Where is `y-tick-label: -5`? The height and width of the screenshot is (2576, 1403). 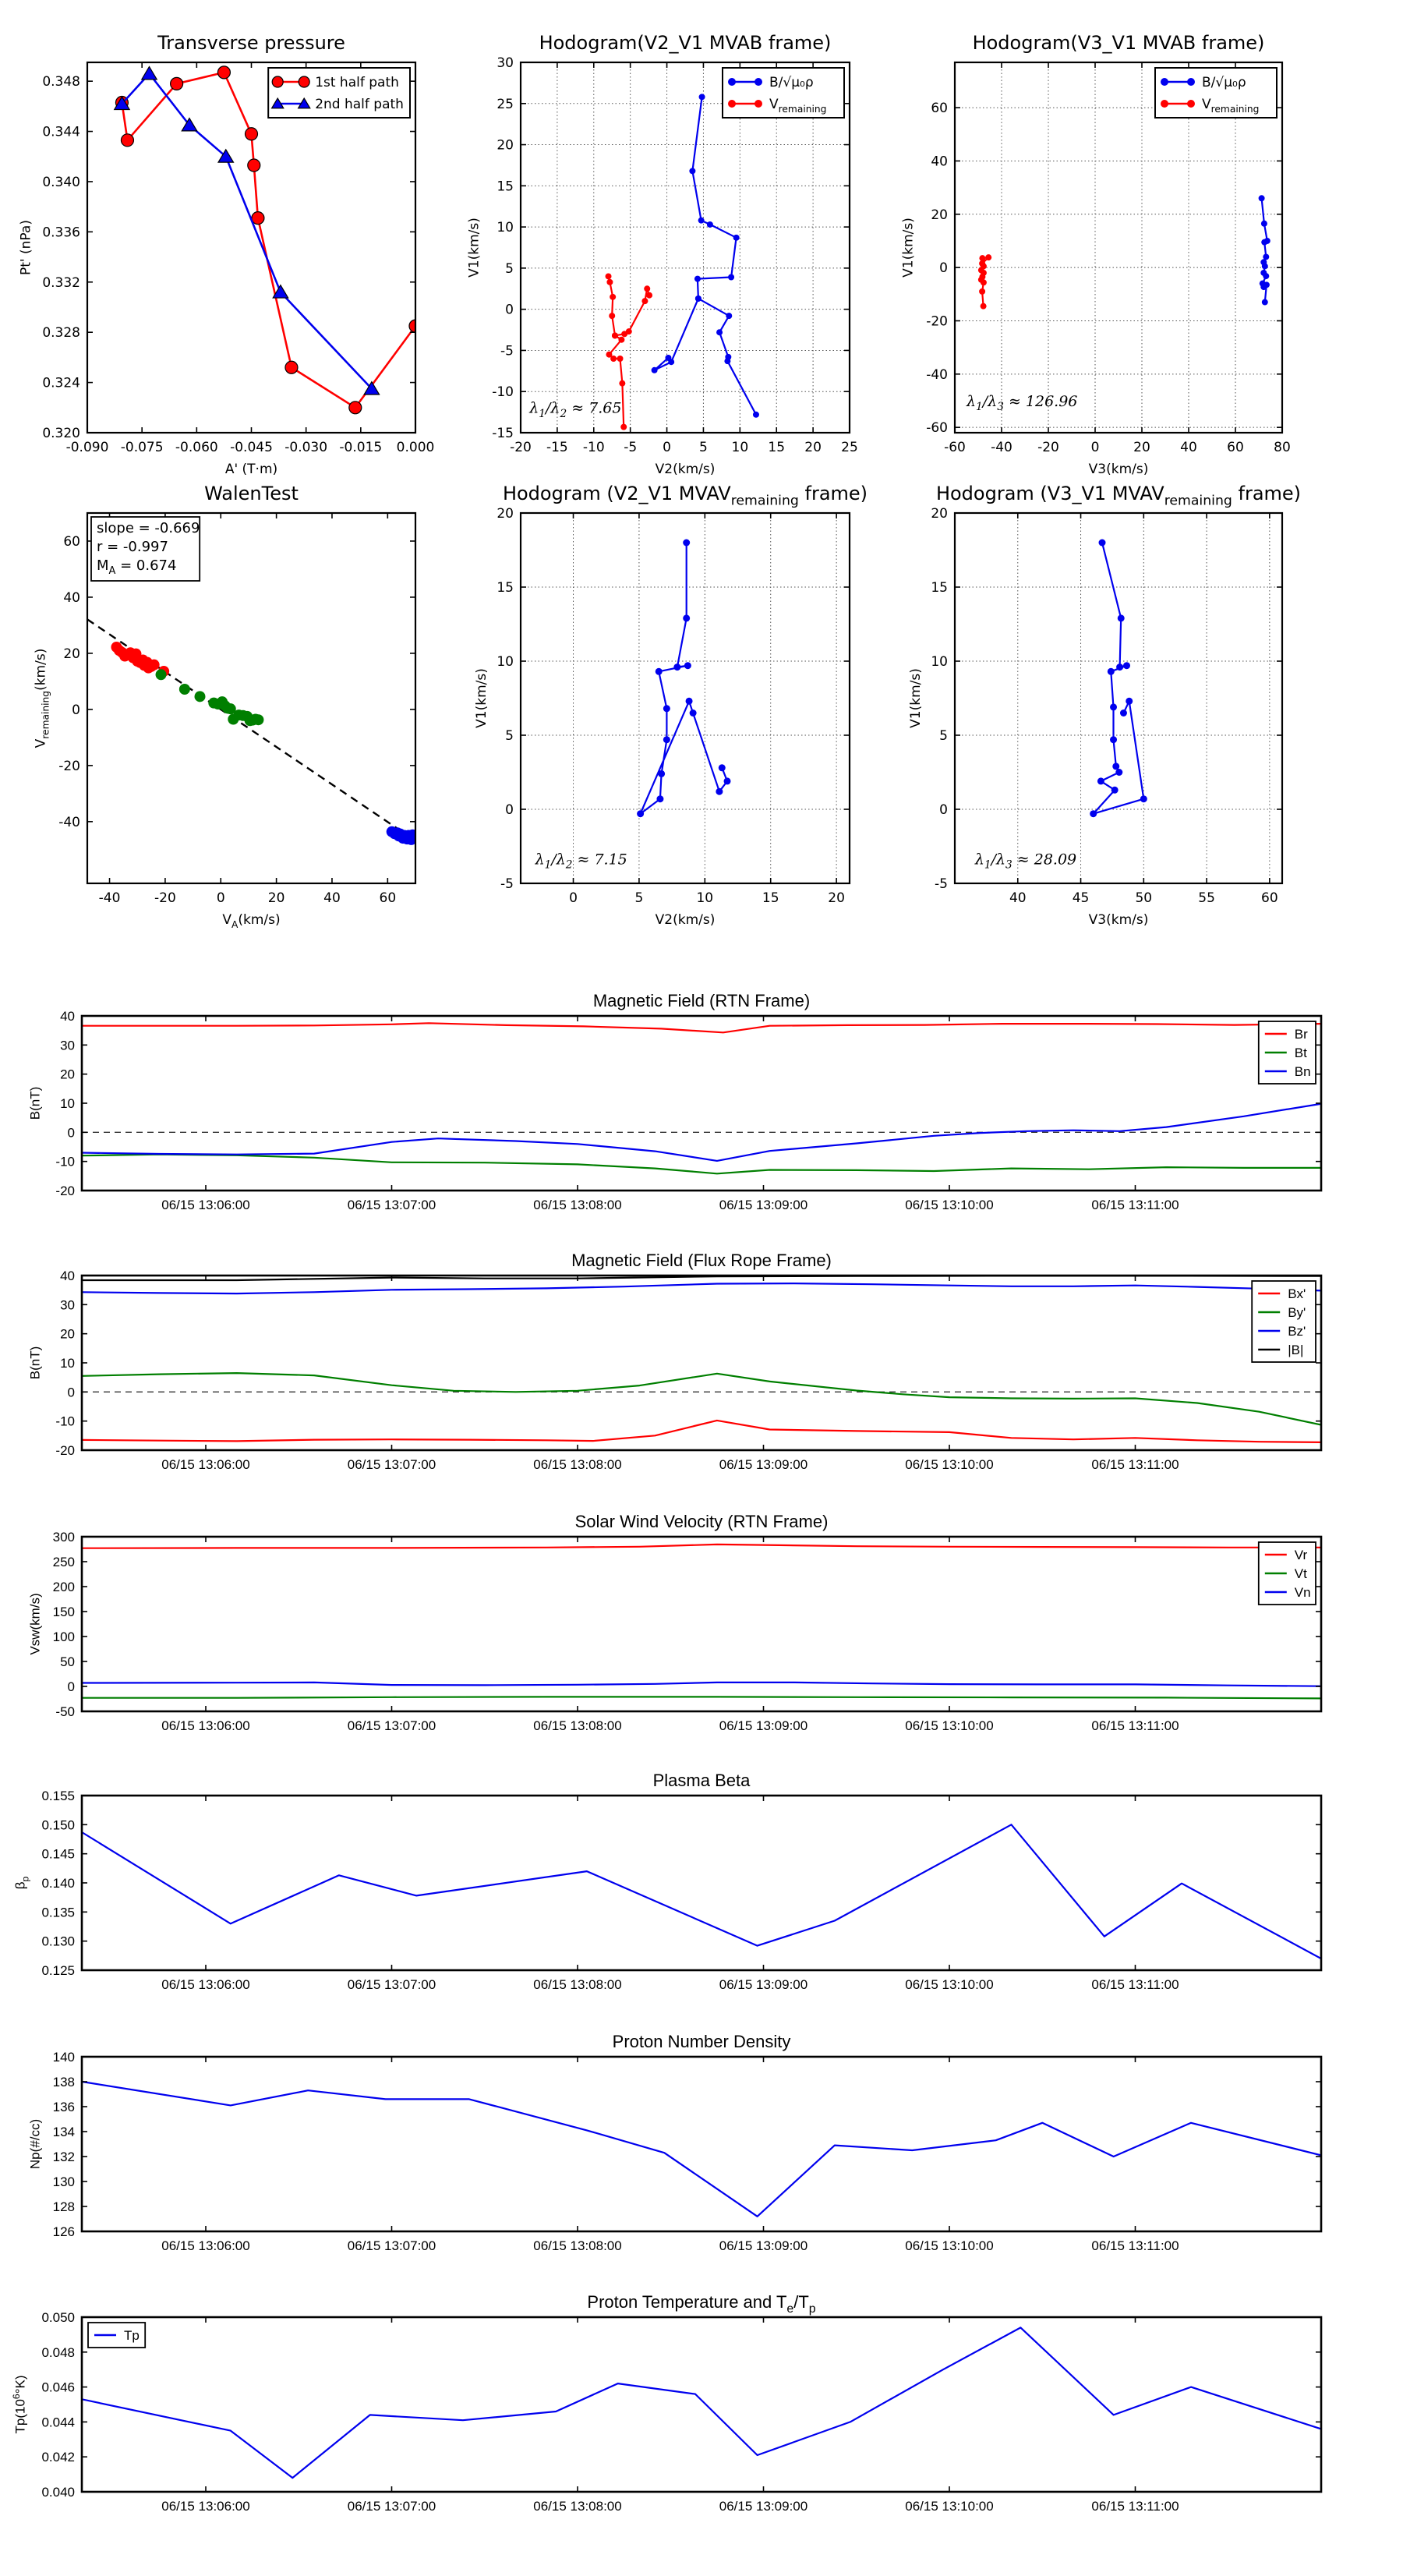
y-tick-label: -5 is located at coordinates (507, 351).